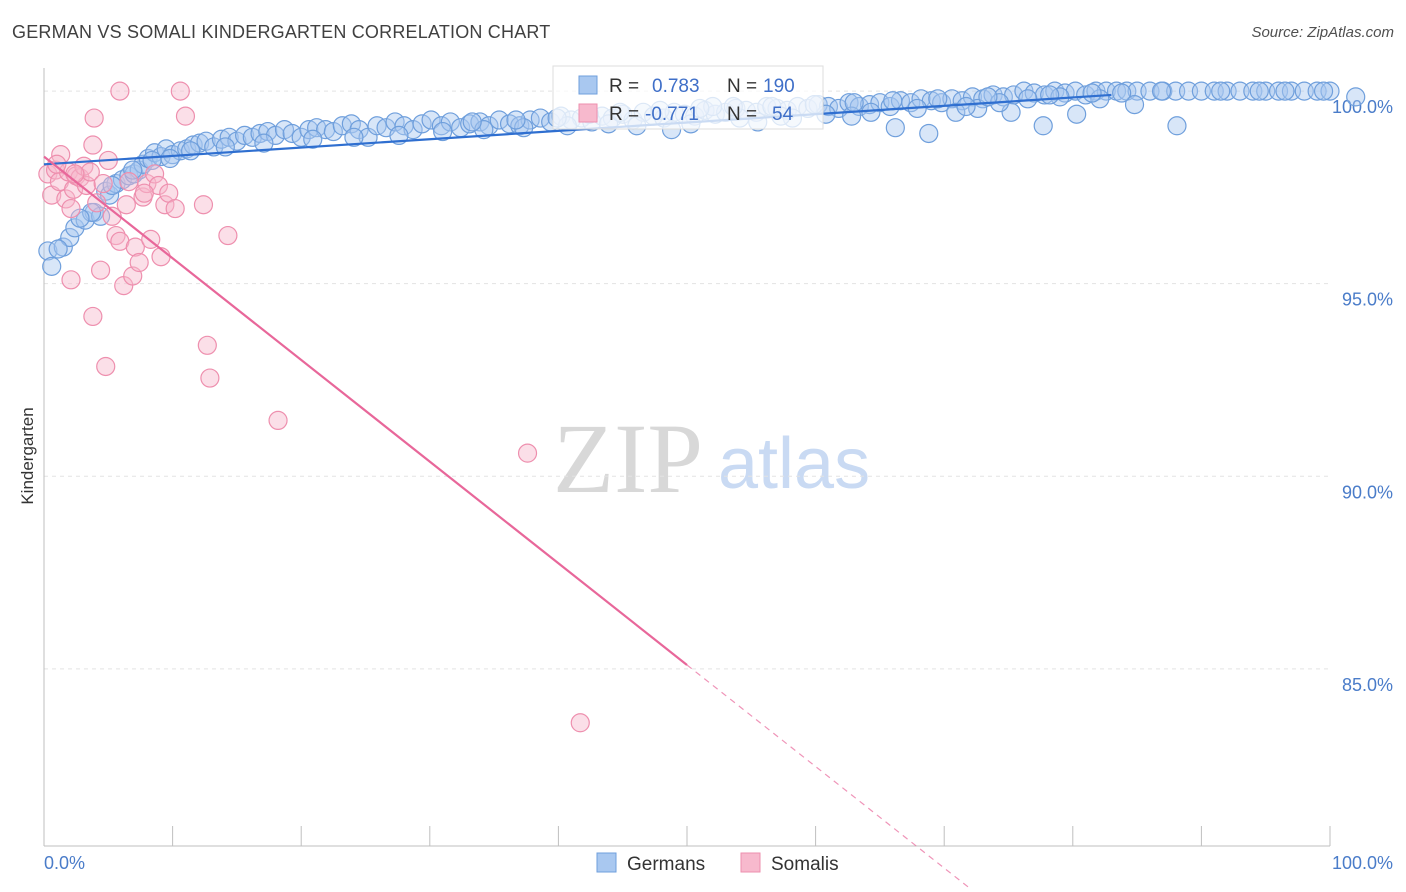 This screenshot has width=1406, height=892. What do you see at coordinates (666, 864) in the screenshot?
I see `bottom-legend-german-label: Germans` at bounding box center [666, 864].